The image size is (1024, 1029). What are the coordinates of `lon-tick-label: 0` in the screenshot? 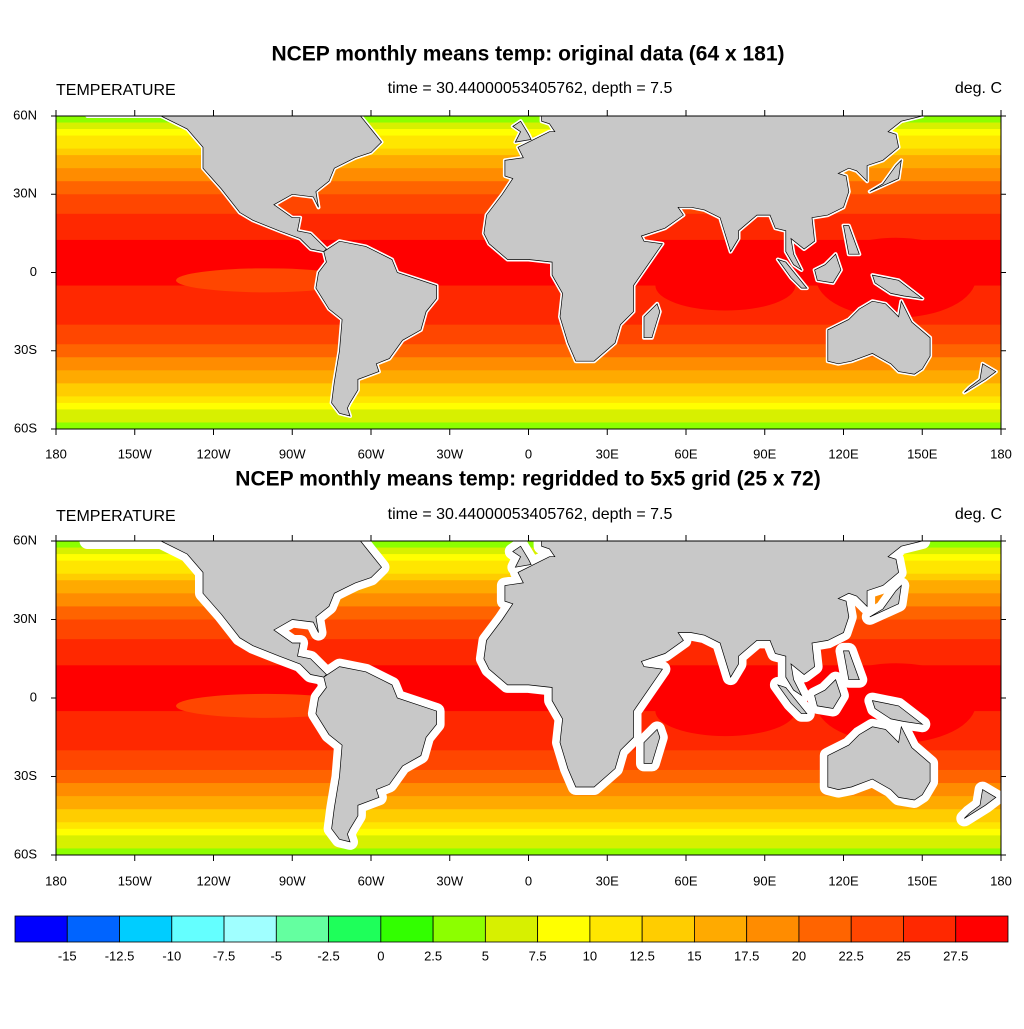 It's located at (528, 453).